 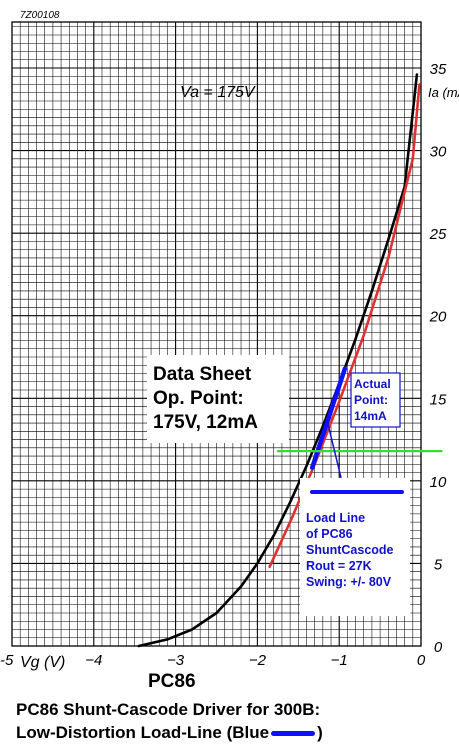 What do you see at coordinates (339, 566) in the screenshot?
I see `loadline-line-4: Rout = 27K` at bounding box center [339, 566].